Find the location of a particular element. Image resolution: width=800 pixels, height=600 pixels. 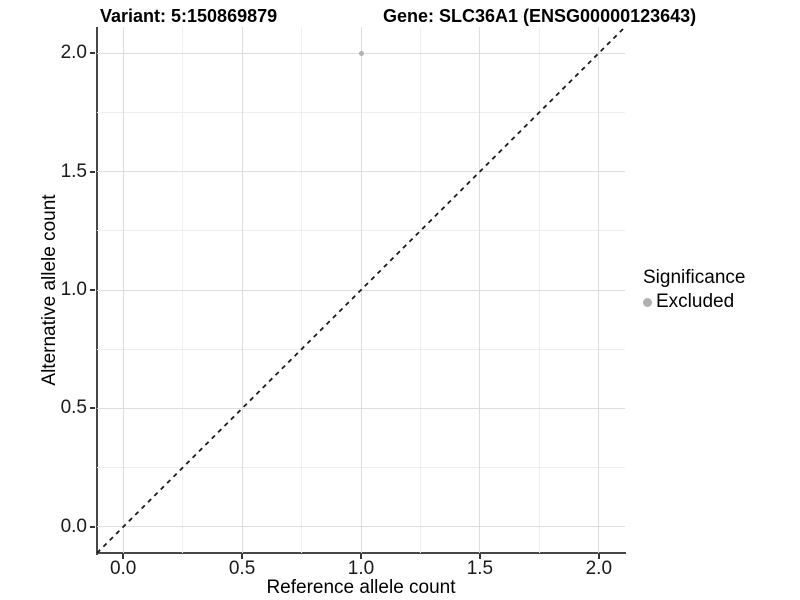

x-axis-line is located at coordinates (361, 553).